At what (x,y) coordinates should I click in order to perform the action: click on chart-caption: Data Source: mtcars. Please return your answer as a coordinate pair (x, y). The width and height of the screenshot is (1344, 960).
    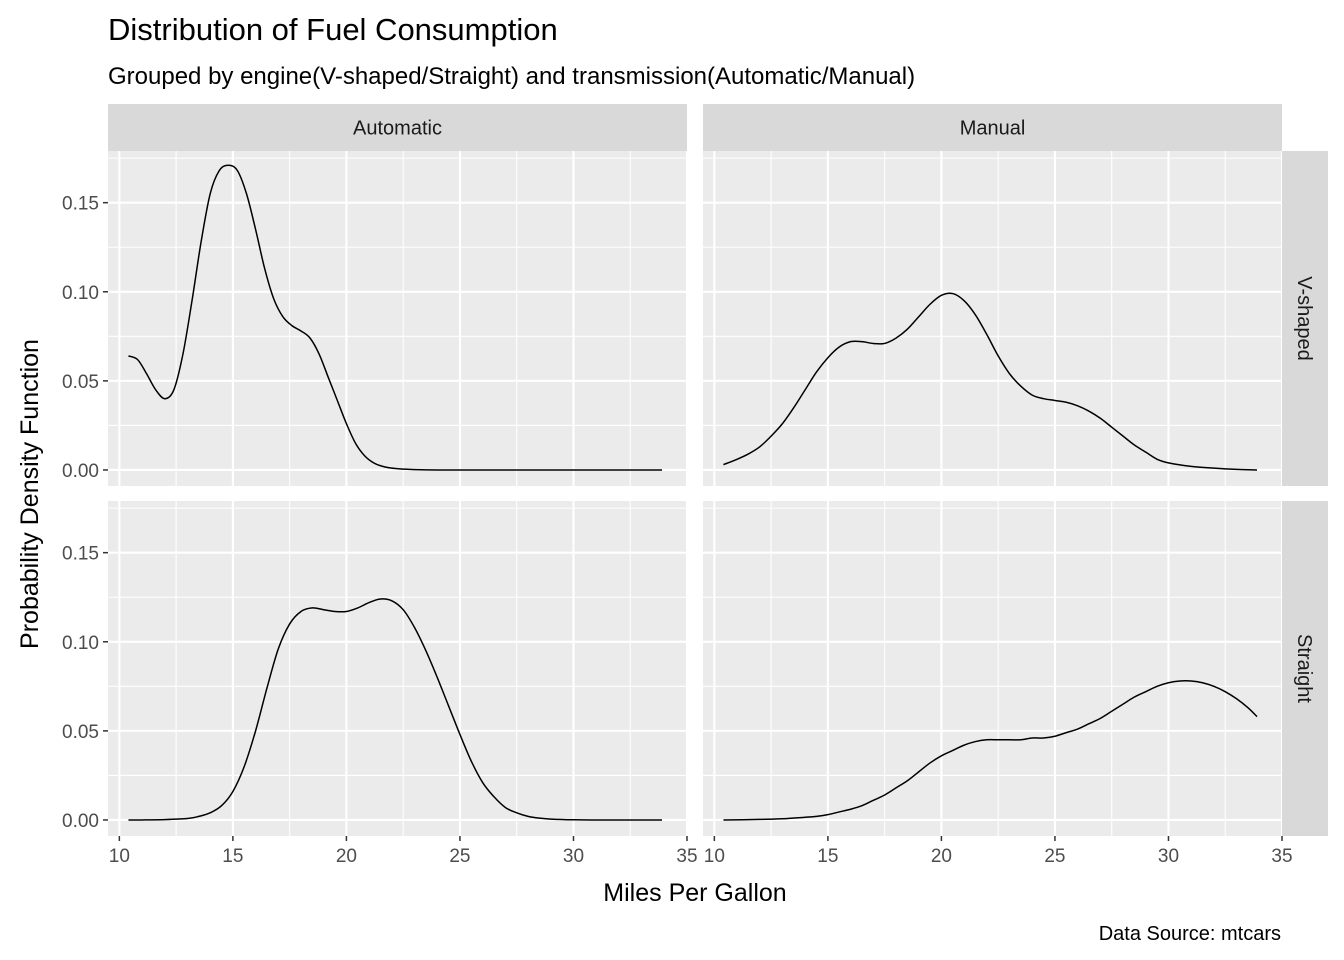
    Looking at the image, I should click on (1190, 934).